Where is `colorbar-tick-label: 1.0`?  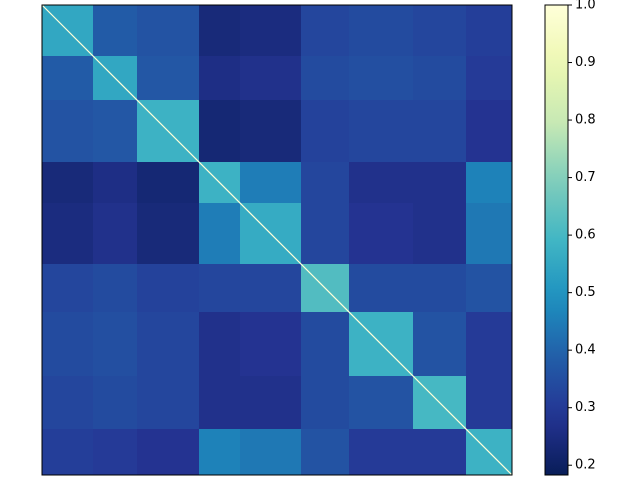
colorbar-tick-label: 1.0 is located at coordinates (585, 6).